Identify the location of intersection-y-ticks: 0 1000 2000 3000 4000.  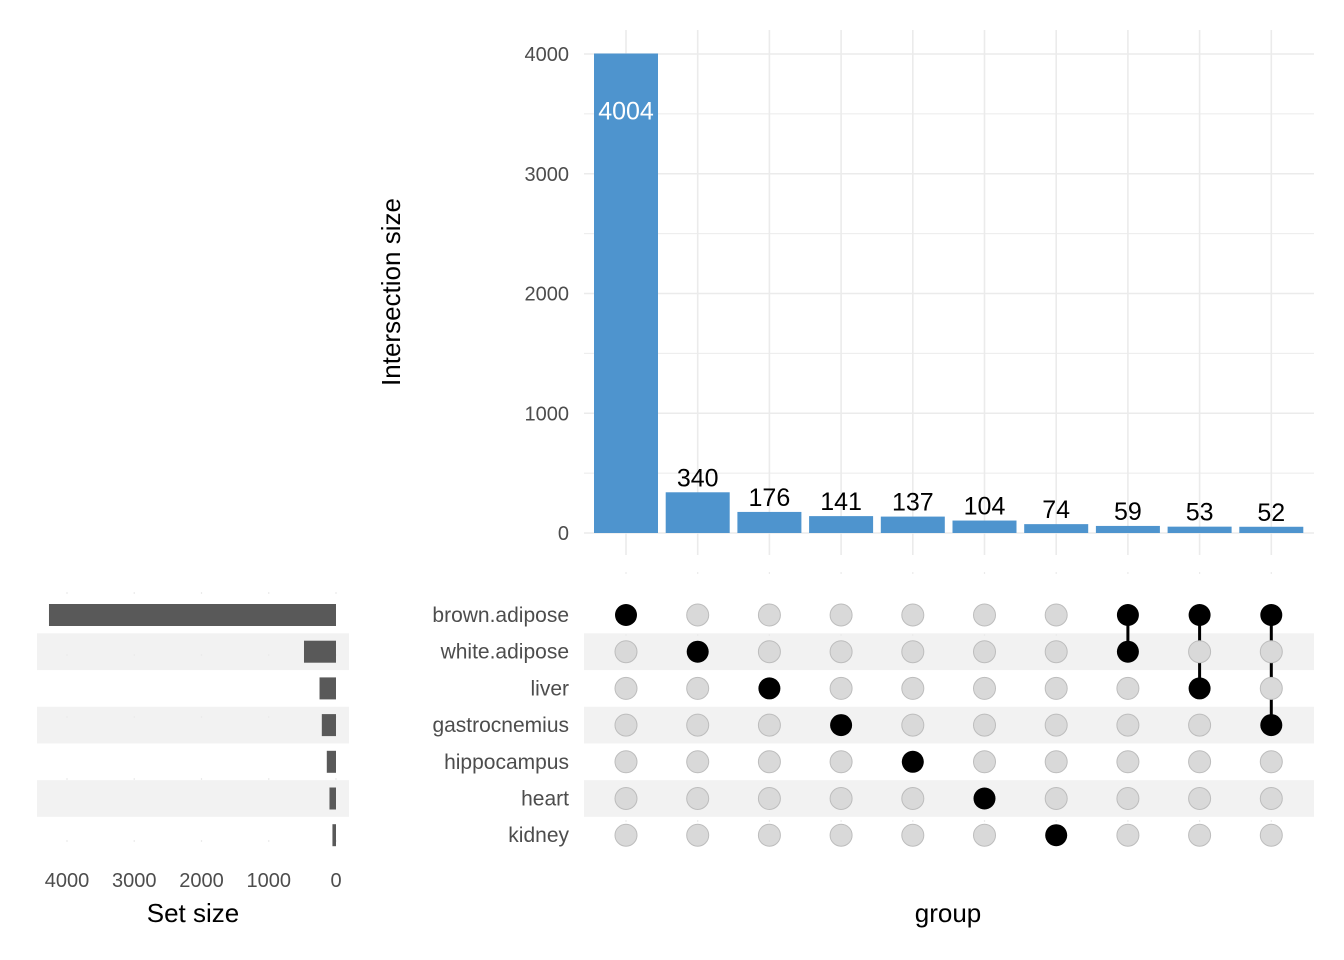
(547, 294).